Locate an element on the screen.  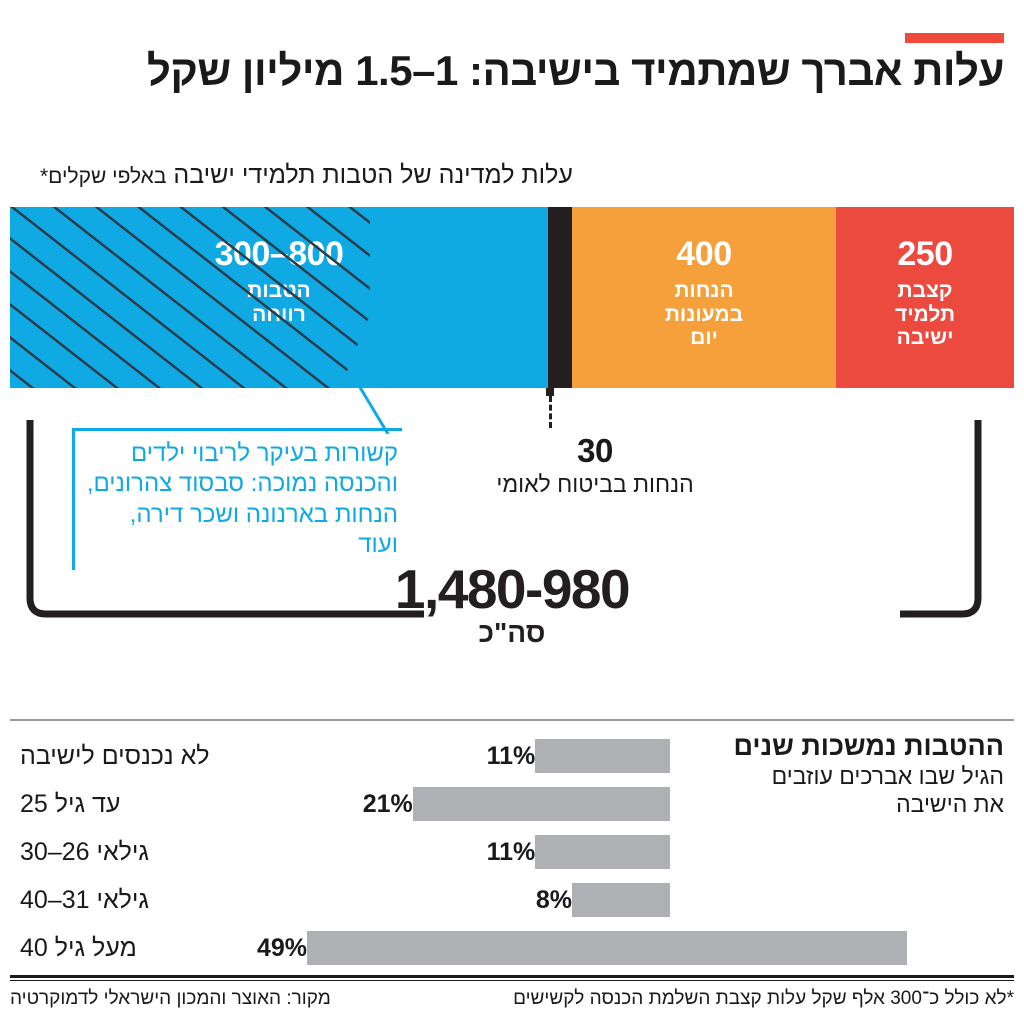
footer-rule-thin is located at coordinates (512, 980).